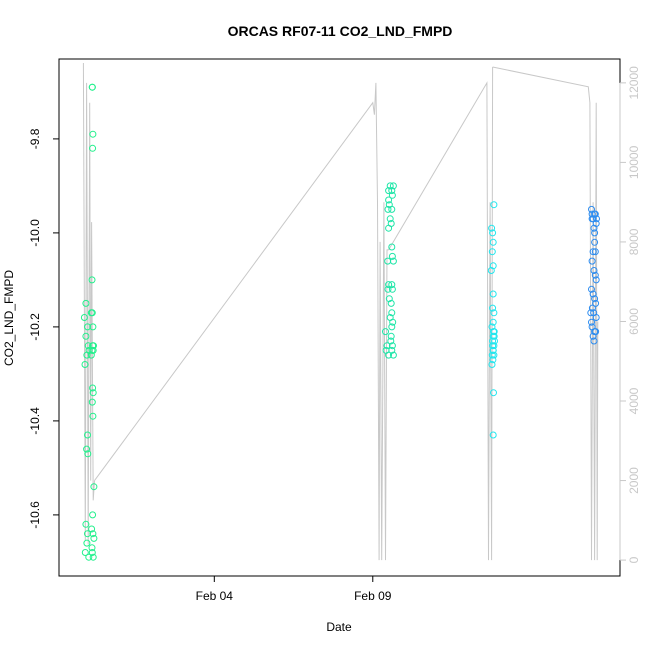 The height and width of the screenshot is (650, 650). Describe the element at coordinates (634, 162) in the screenshot. I see `y-right-tick-label: 10000` at that location.